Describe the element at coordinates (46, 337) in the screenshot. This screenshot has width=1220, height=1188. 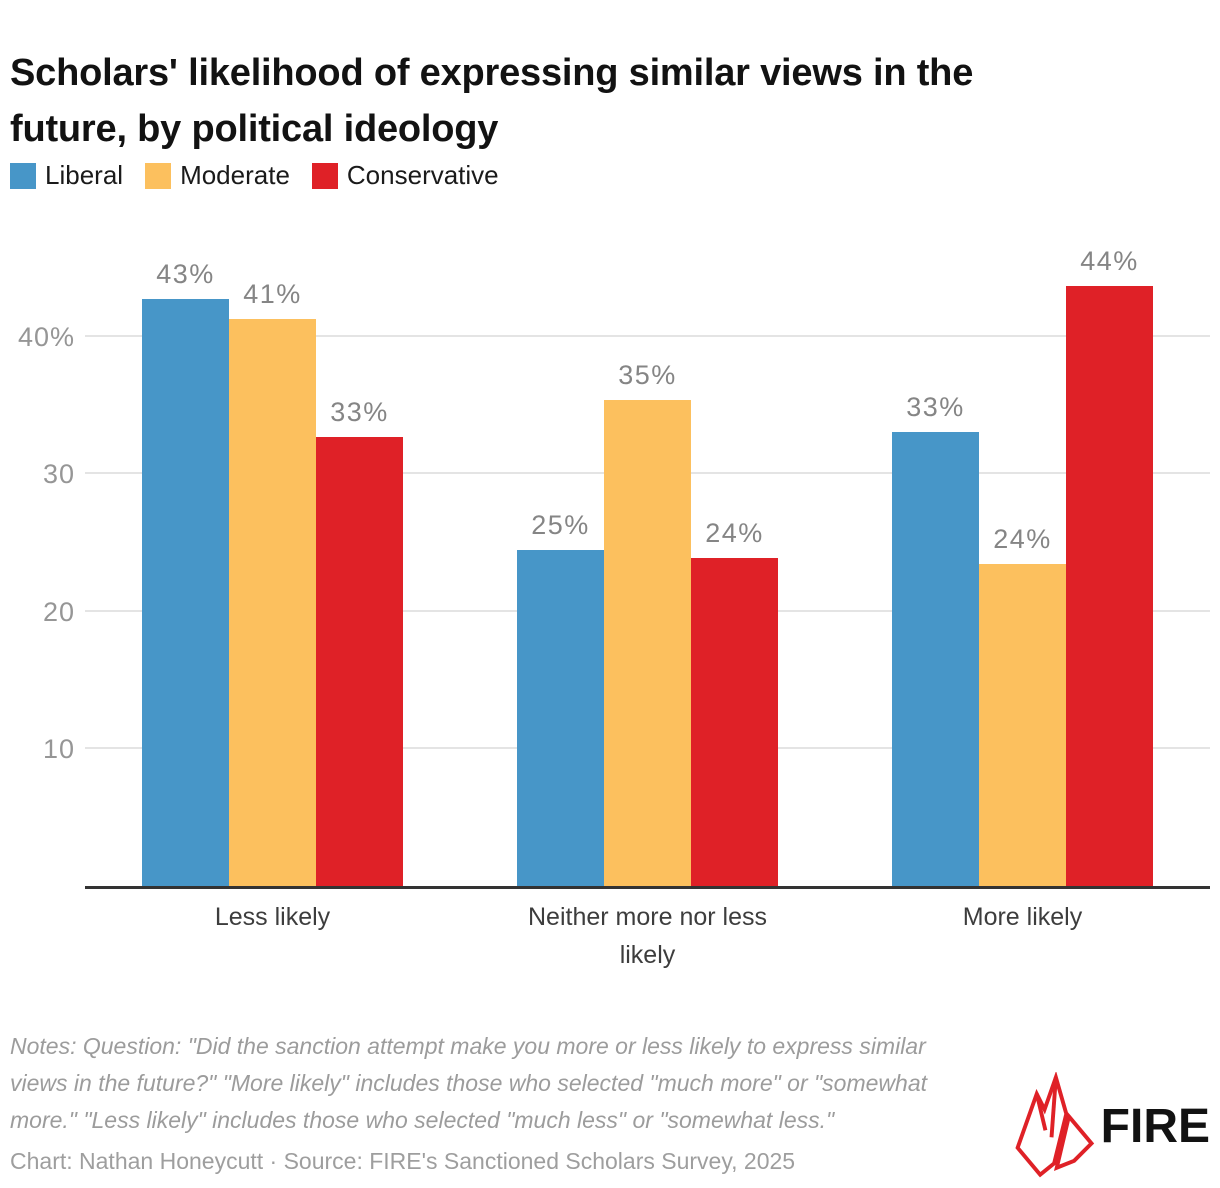
I see `y-tick-label-40: 40%` at that location.